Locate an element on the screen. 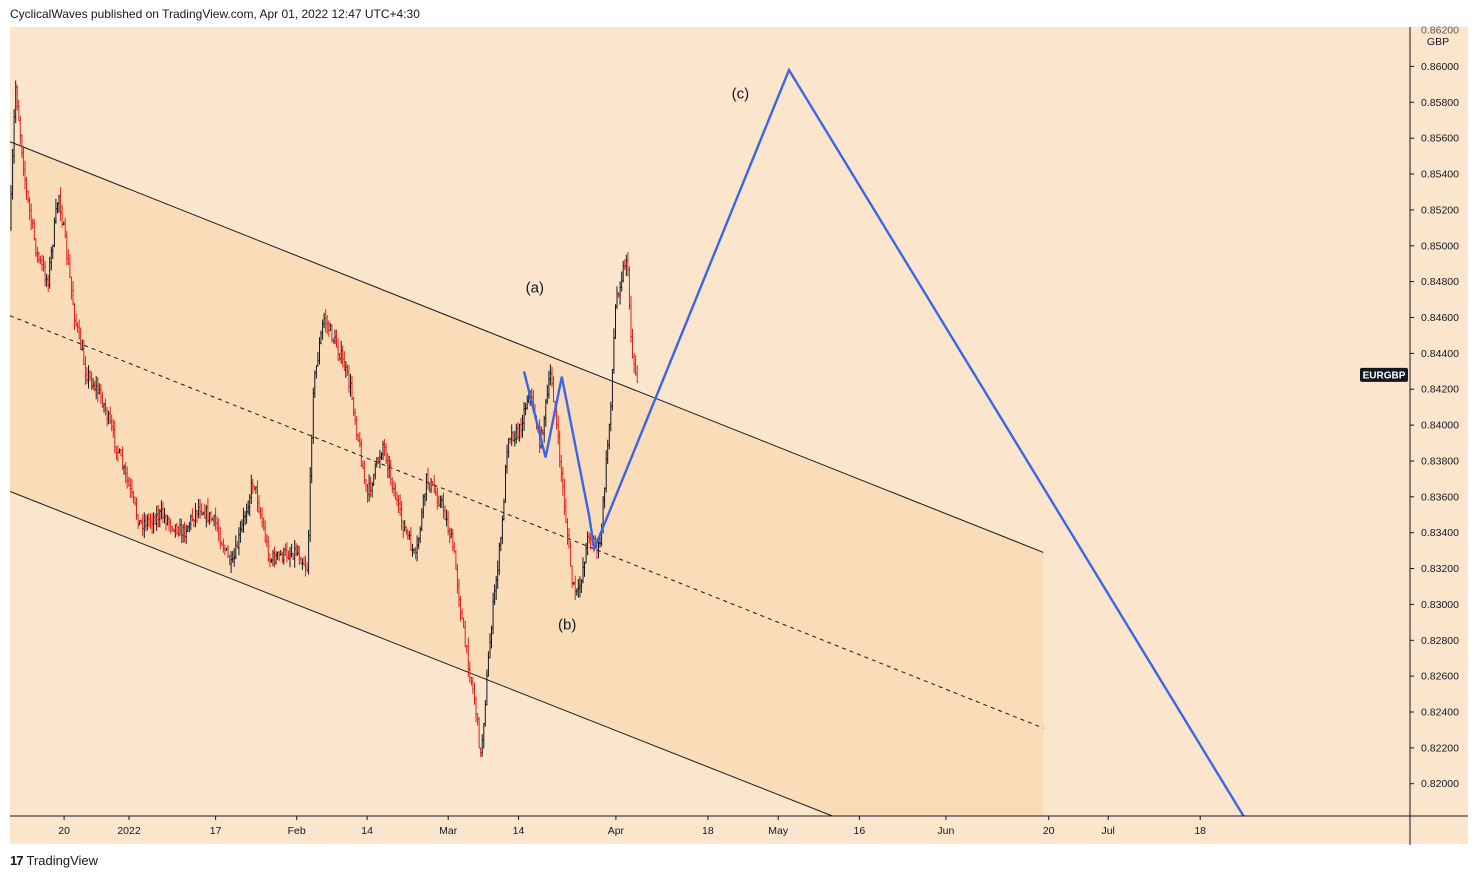 The height and width of the screenshot is (880, 1478). price-tick-label: 0.85200 is located at coordinates (1440, 210).